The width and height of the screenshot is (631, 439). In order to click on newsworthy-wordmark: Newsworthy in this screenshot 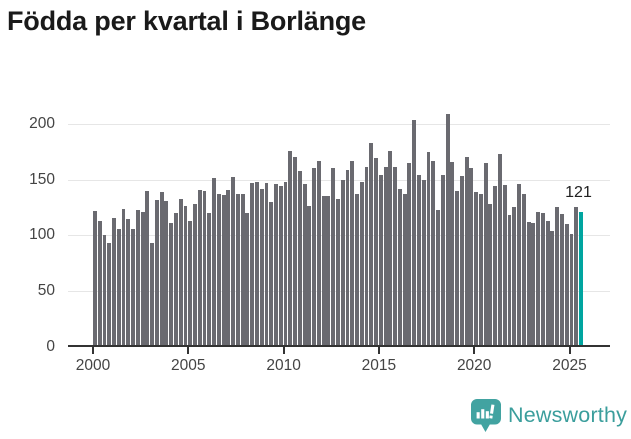, I will do `click(568, 415)`.